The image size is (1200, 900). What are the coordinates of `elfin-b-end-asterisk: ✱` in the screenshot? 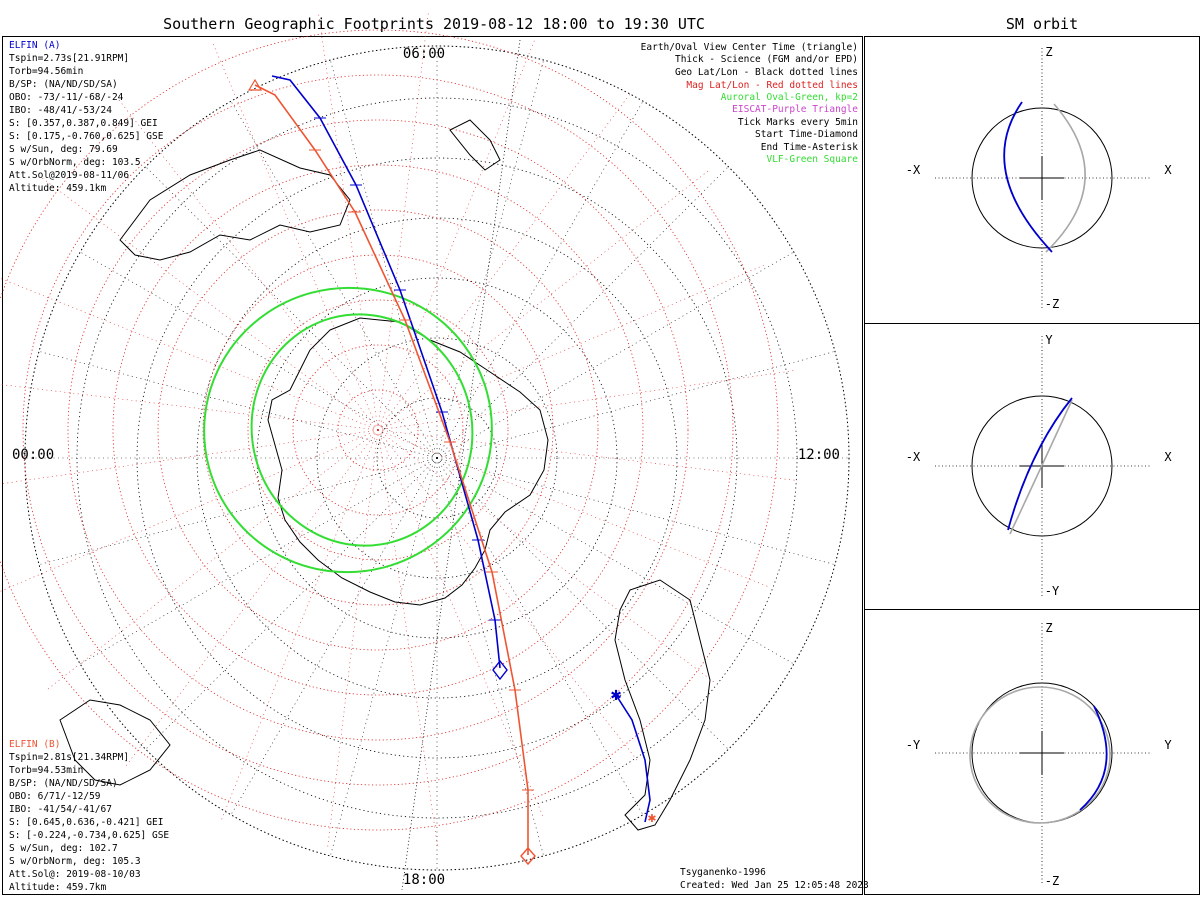 It's located at (652, 818).